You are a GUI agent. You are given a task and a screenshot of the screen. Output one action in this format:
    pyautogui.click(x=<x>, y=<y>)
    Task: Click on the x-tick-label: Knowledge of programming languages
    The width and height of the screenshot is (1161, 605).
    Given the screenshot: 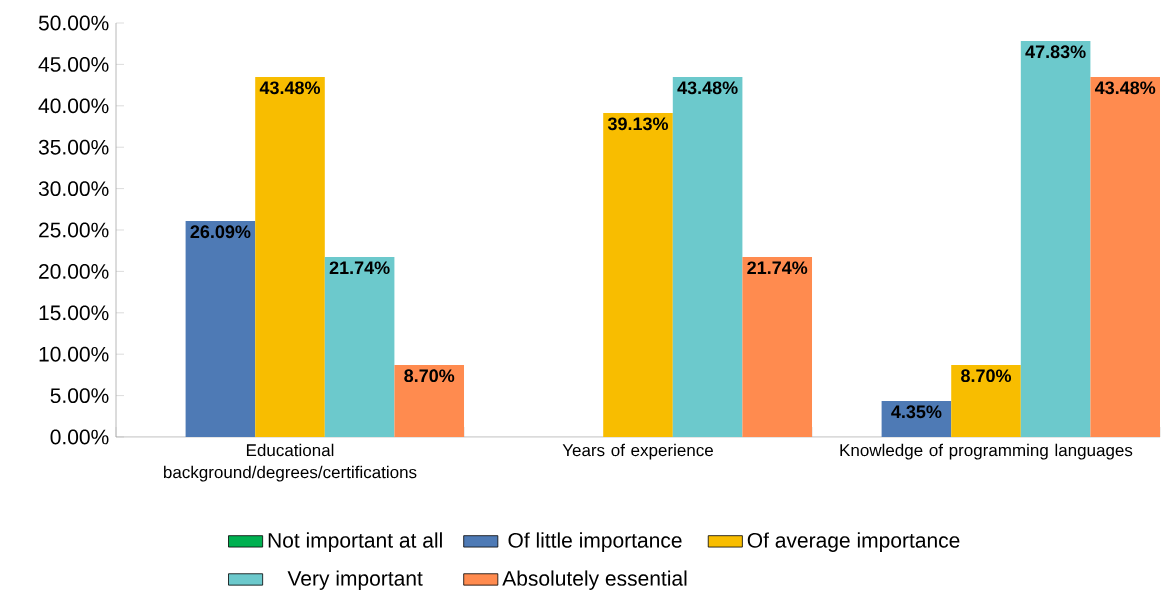 What is the action you would take?
    pyautogui.click(x=986, y=451)
    